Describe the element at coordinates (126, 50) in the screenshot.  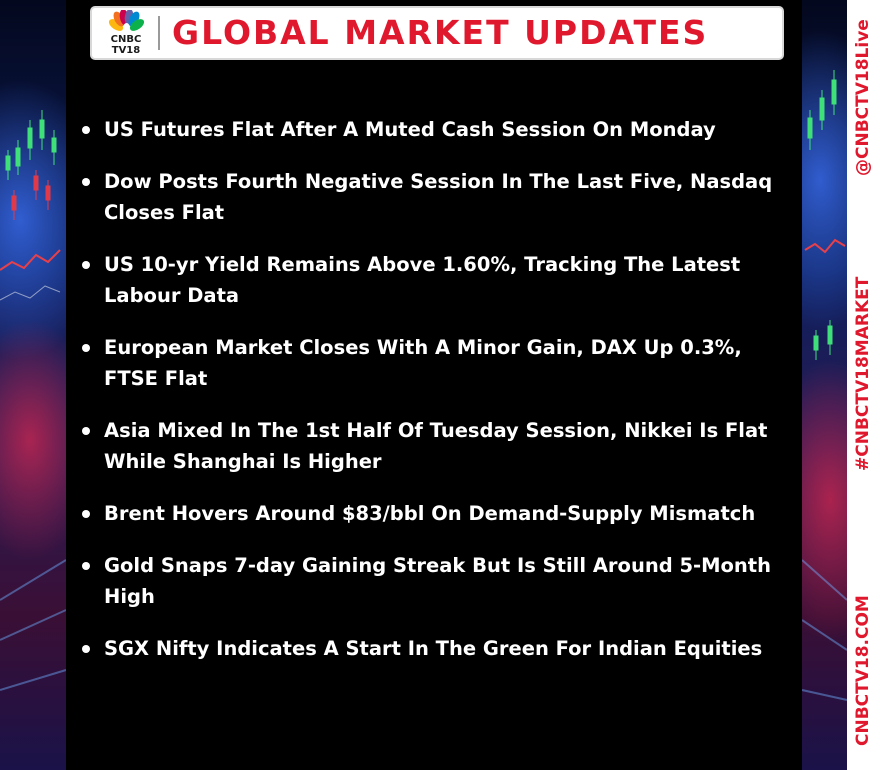
I see `logo-line2: TV18` at that location.